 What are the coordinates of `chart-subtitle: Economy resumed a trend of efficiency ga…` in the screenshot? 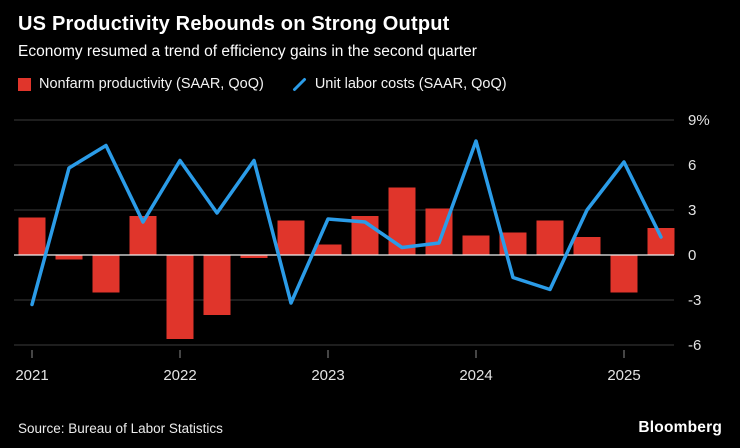 It's located at (247, 51).